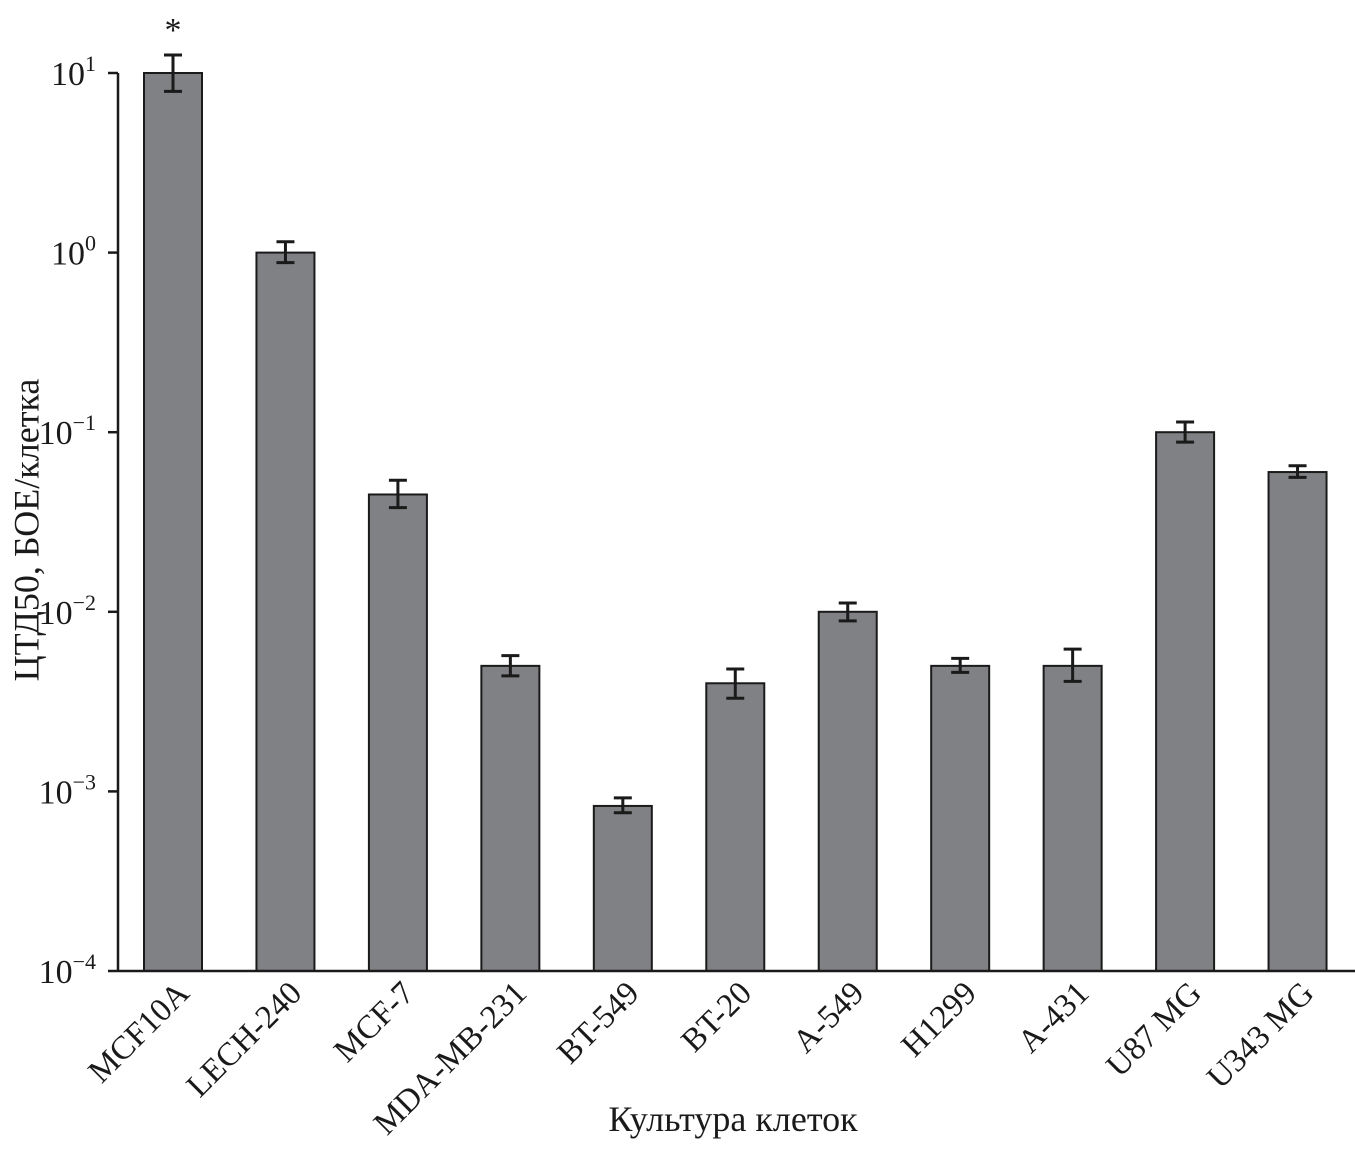 The image size is (1355, 1174). Describe the element at coordinates (599, 1023) in the screenshot. I see `x-tick-label: BT-549` at that location.